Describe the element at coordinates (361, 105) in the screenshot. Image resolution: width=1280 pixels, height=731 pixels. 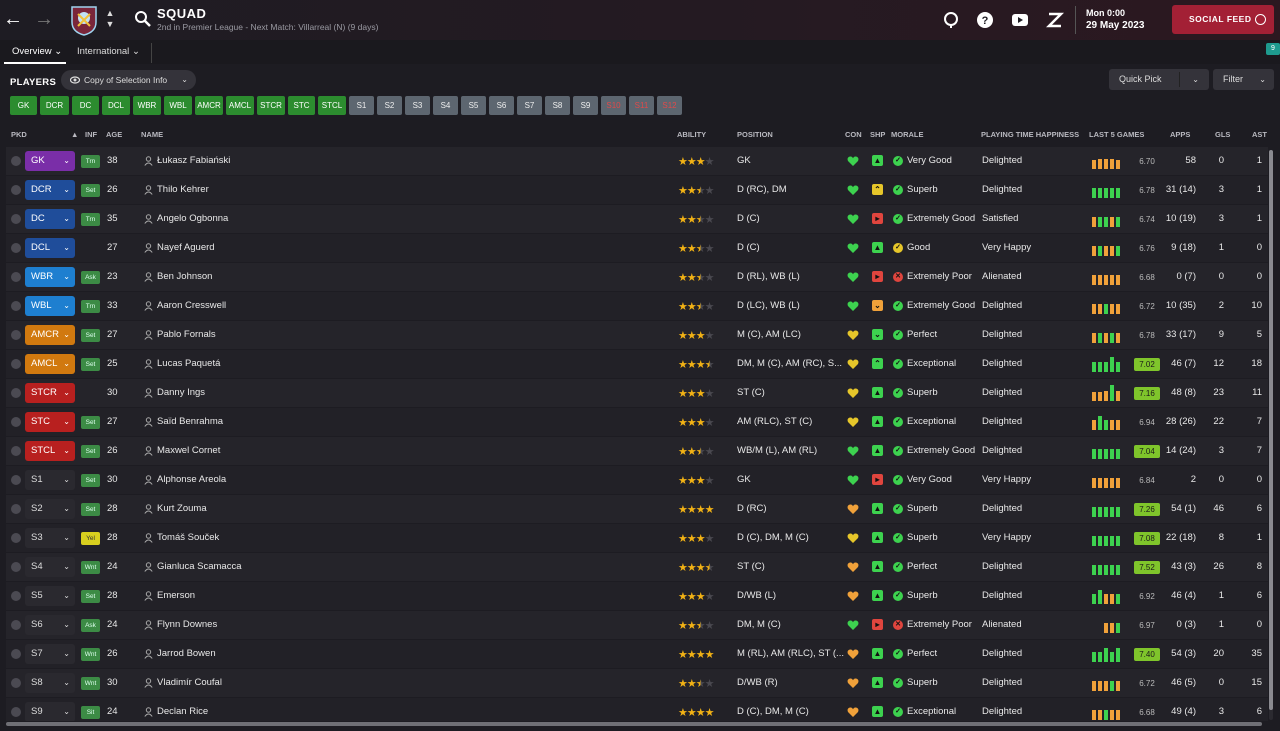
I see `position-button-s1: S1` at that location.